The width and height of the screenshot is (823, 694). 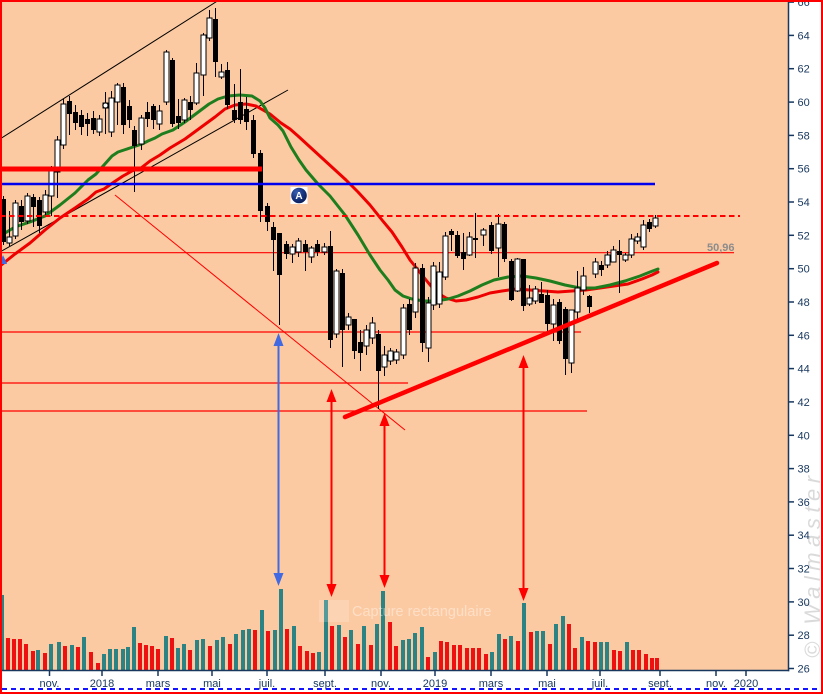 What do you see at coordinates (804, 4) in the screenshot?
I see `svg-text: 66` at bounding box center [804, 4].